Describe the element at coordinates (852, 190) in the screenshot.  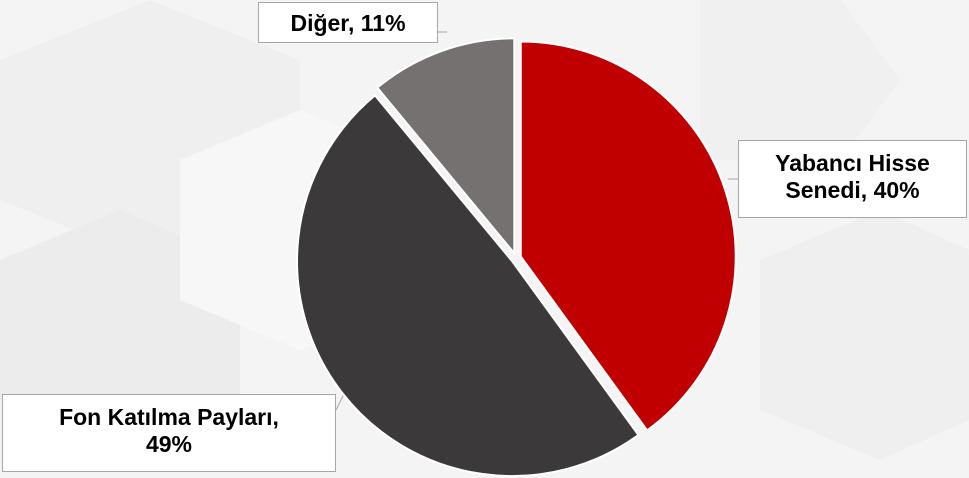
I see `data-label-line: Senedi, 40%` at that location.